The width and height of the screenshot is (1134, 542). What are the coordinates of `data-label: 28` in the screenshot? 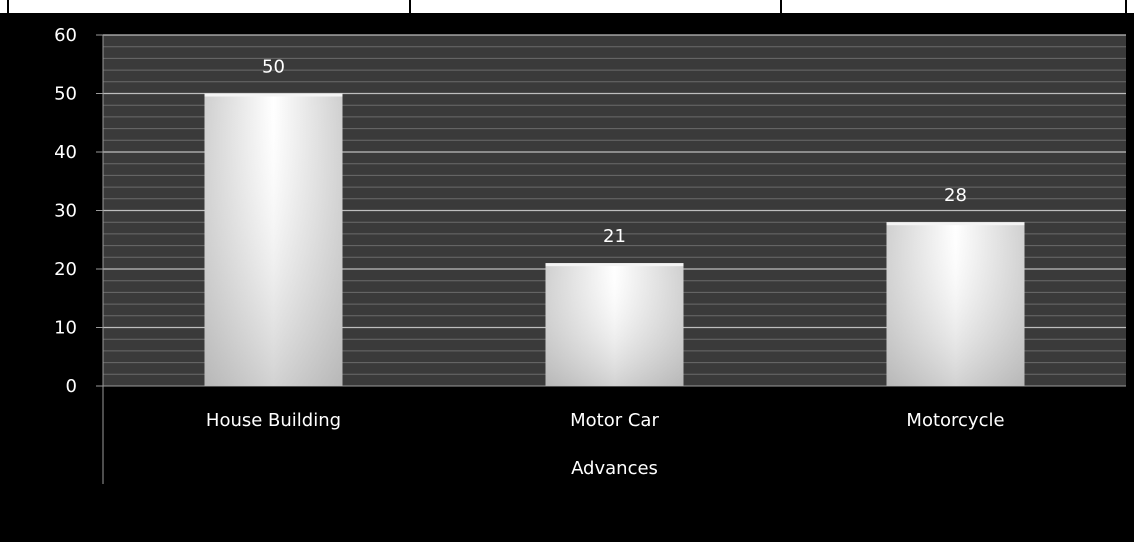 It's located at (955, 195).